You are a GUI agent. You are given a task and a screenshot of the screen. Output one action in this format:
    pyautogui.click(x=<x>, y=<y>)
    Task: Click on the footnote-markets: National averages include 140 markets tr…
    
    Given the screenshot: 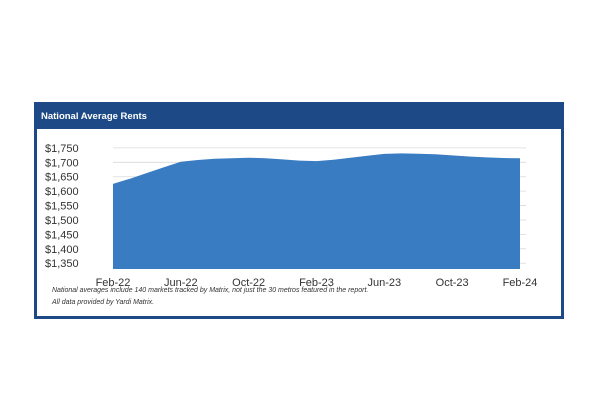 What is the action you would take?
    pyautogui.click(x=210, y=290)
    